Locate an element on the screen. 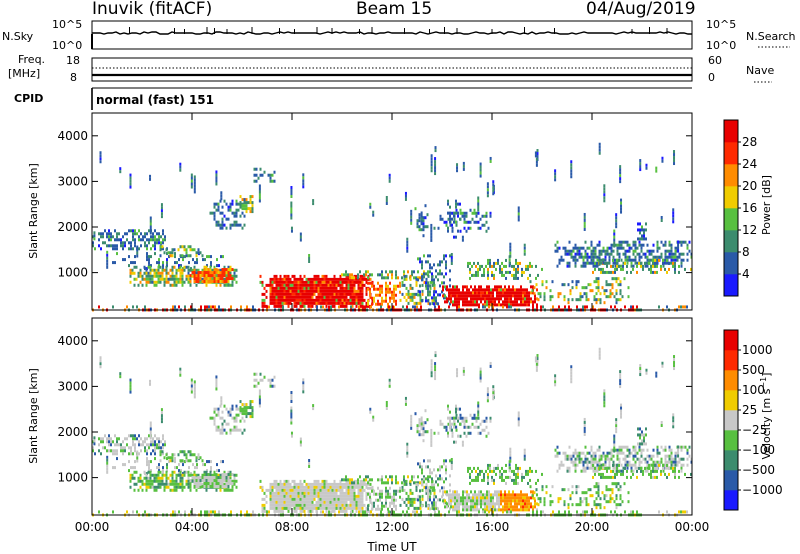  colorbar-tick-label: 16 is located at coordinates (749, 208).